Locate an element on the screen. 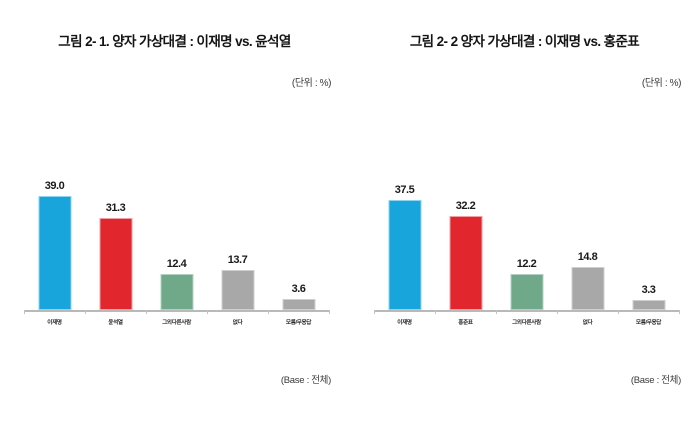 This screenshot has height=437, width=699. bar-group: 3.6 모름/무응답 is located at coordinates (298, 238).